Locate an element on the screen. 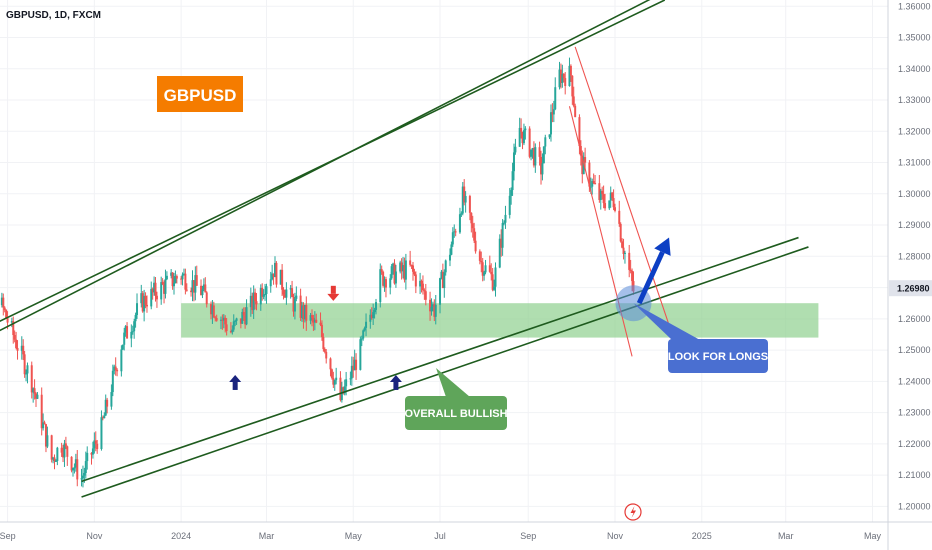 Image resolution: width=932 pixels, height=550 pixels. y-tick-label: 1.29000 is located at coordinates (914, 225).